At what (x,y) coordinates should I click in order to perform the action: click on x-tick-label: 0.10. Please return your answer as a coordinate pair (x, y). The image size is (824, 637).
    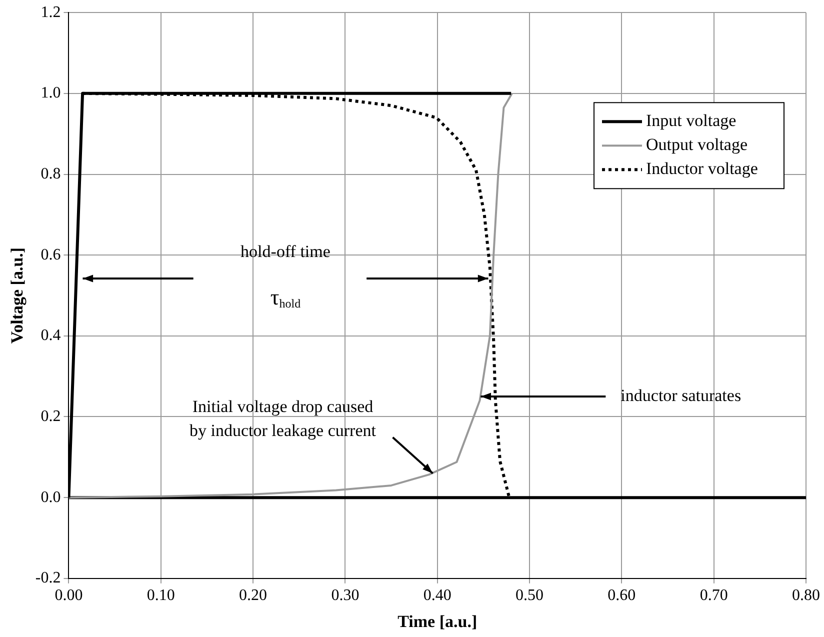
    Looking at the image, I should click on (160, 595).